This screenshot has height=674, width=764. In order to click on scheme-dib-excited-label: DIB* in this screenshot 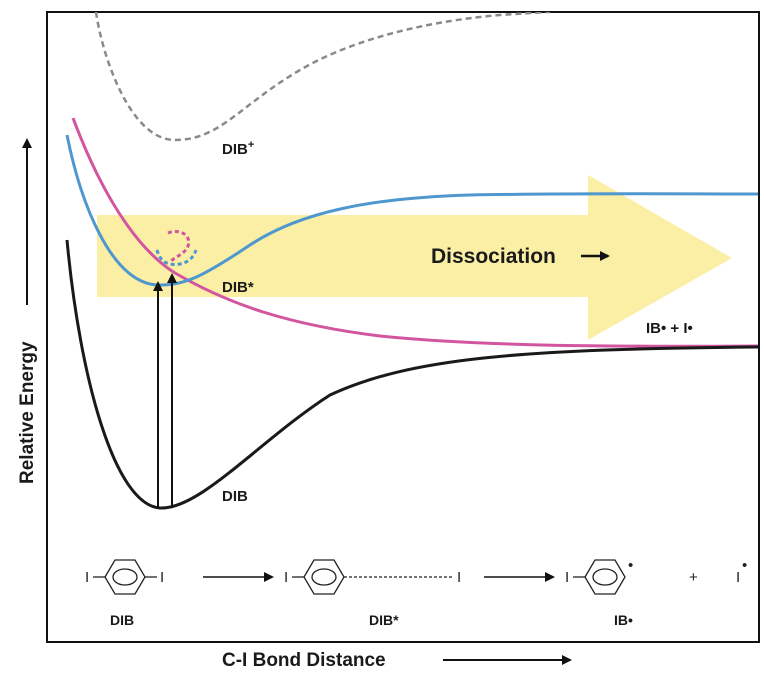, I will do `click(384, 620)`.